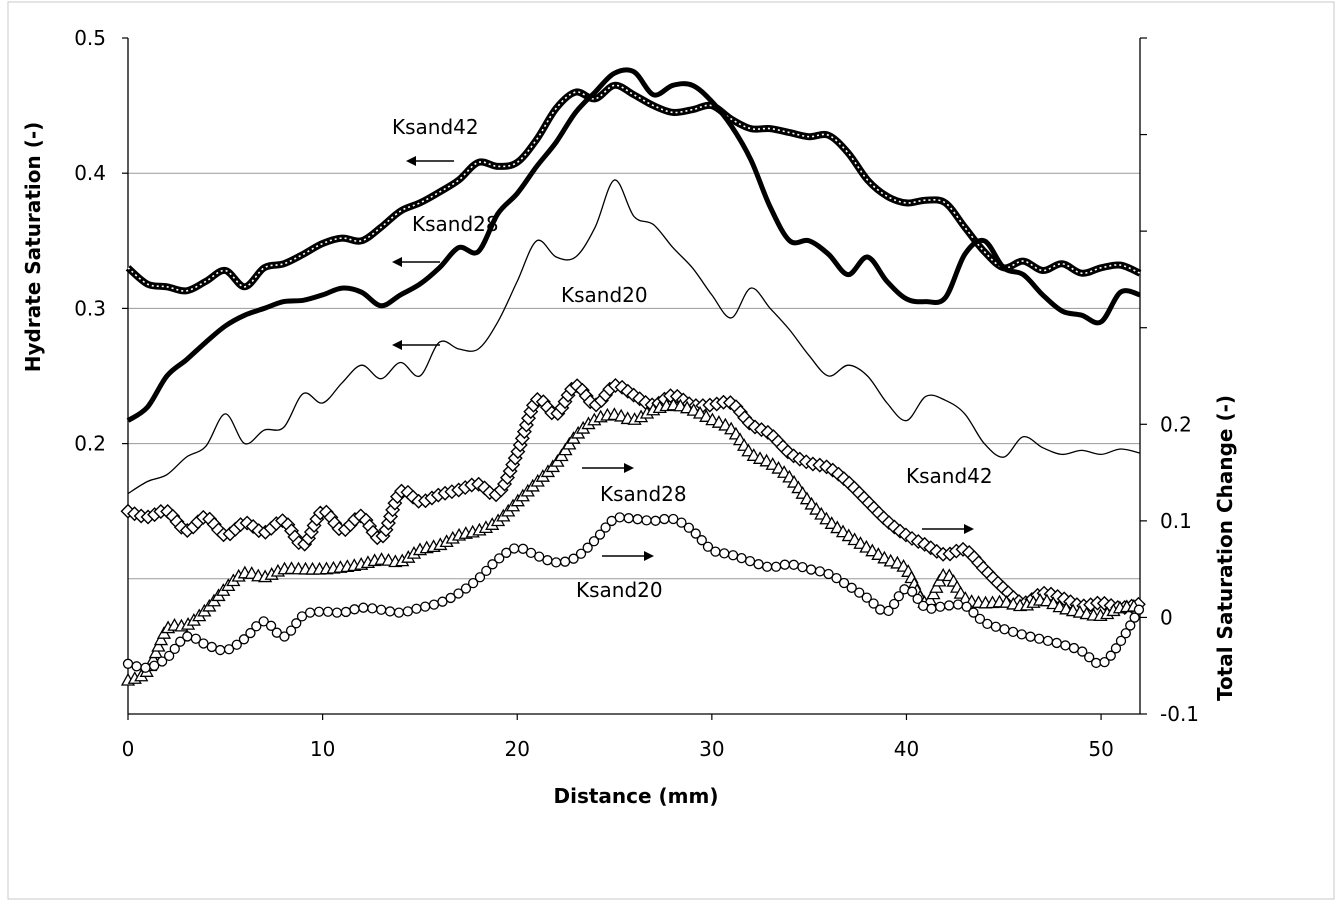  What do you see at coordinates (619, 590) in the screenshot?
I see `annotation-label: Ksand20` at bounding box center [619, 590].